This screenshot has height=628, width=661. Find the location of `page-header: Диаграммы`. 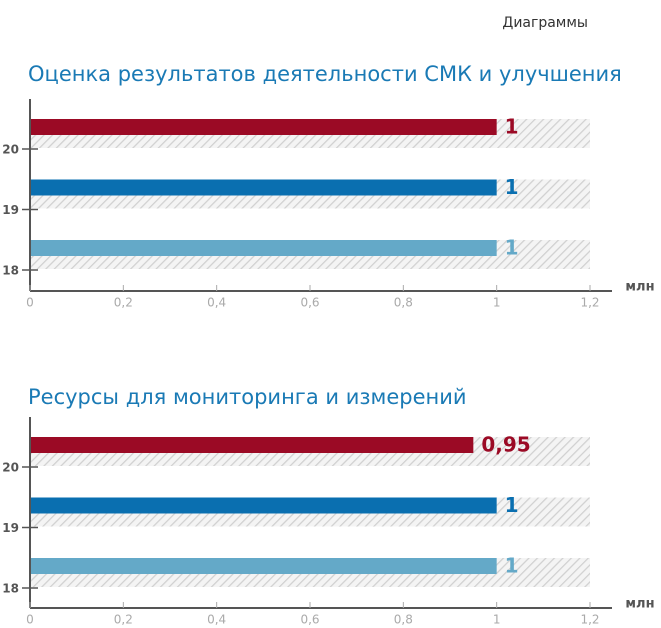

page-header: Диаграммы is located at coordinates (545, 23).